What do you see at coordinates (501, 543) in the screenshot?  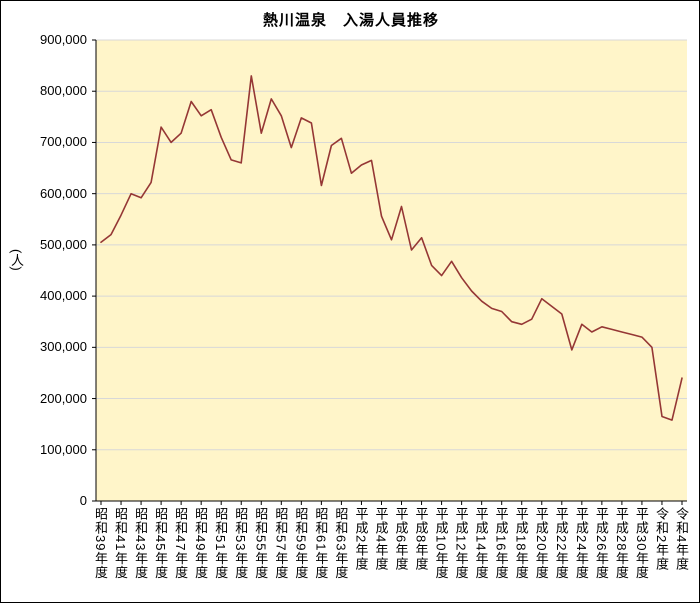 I see `x-tick-label: 平成16年度` at bounding box center [501, 543].